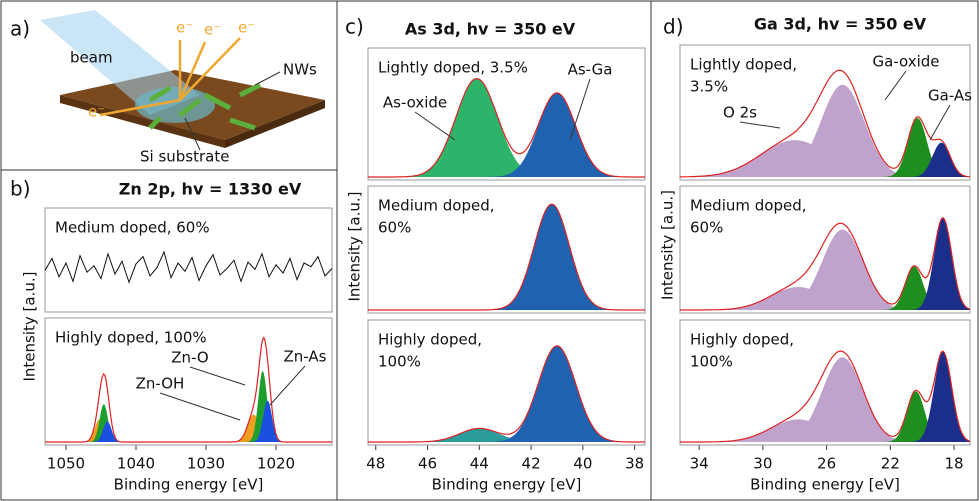  What do you see at coordinates (136, 464) in the screenshot?
I see `x-tick-label: 1040` at bounding box center [136, 464].